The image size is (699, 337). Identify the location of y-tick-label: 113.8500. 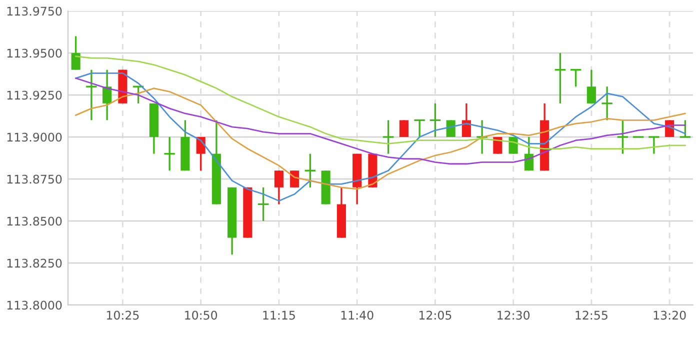
(34, 221).